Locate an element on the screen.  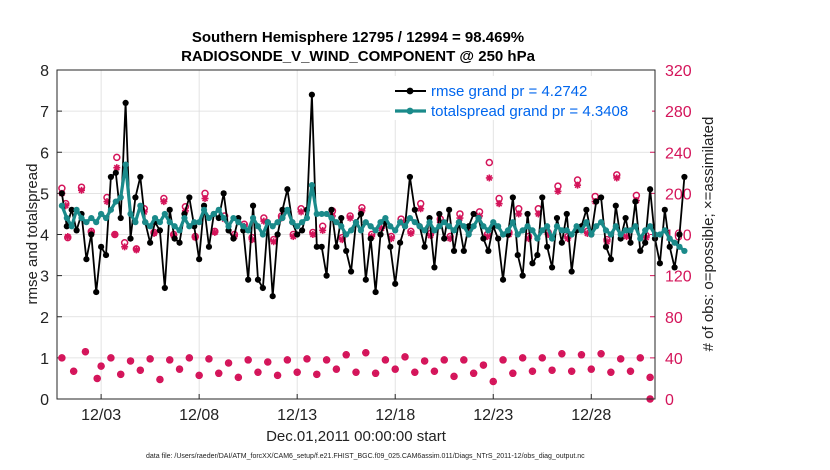
chart-title-line2: RADIOSONDE_V_WIND_COMPONENT @ 250 hPa is located at coordinates (358, 56).